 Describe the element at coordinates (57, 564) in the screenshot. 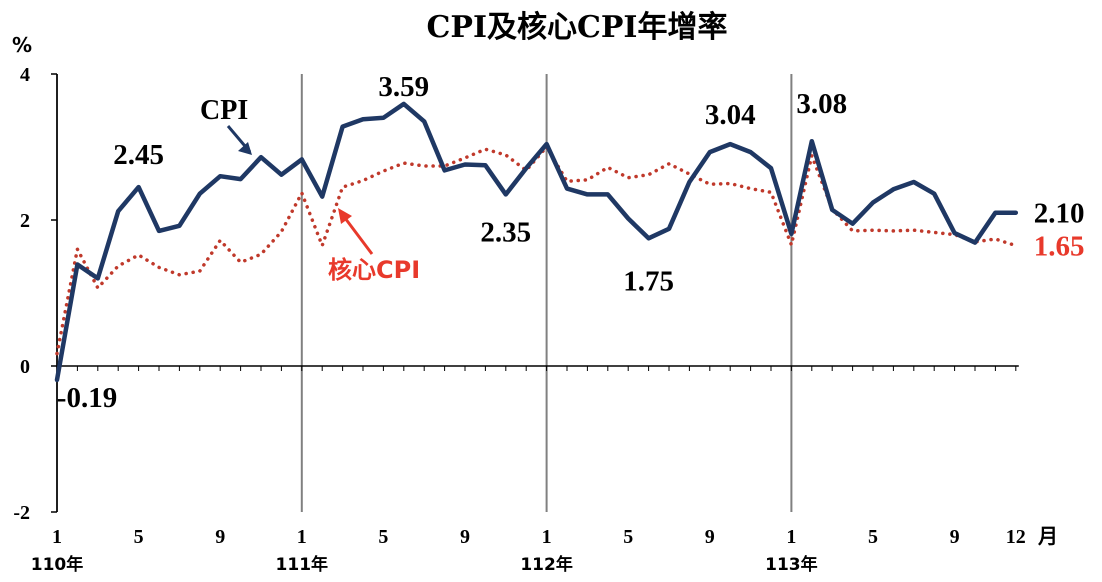

I see `year-label-0: 110年` at that location.